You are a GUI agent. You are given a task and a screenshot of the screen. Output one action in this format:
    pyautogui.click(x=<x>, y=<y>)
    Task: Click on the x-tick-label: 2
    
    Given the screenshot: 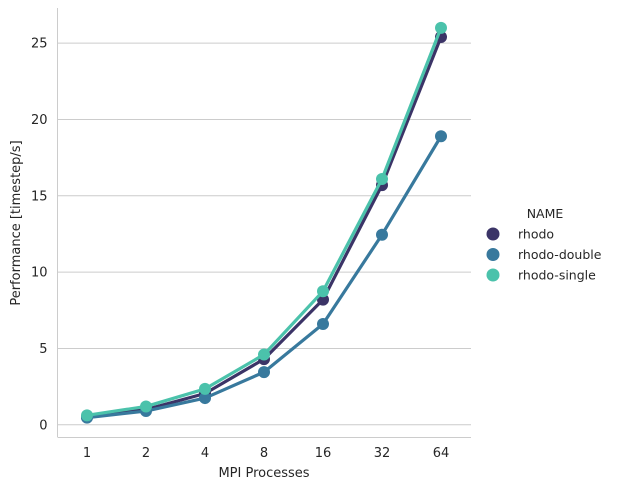 What is the action you would take?
    pyautogui.click(x=146, y=453)
    